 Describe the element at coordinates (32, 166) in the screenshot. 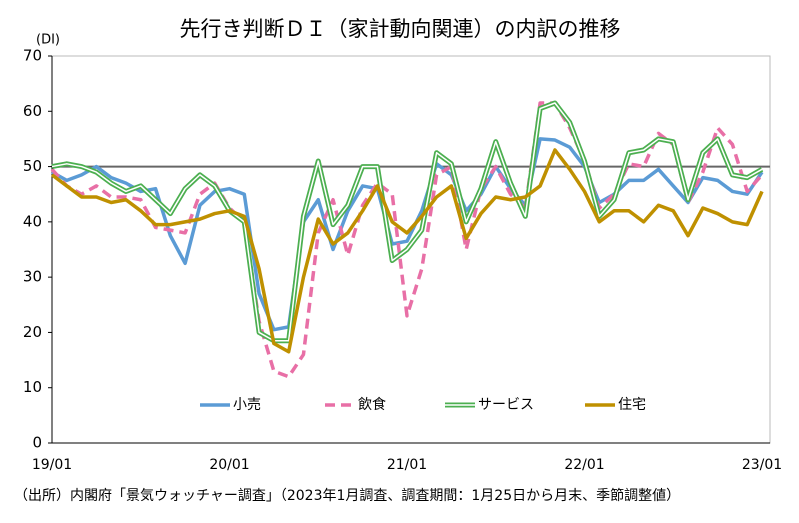

I see `y-tick-label: 50` at that location.